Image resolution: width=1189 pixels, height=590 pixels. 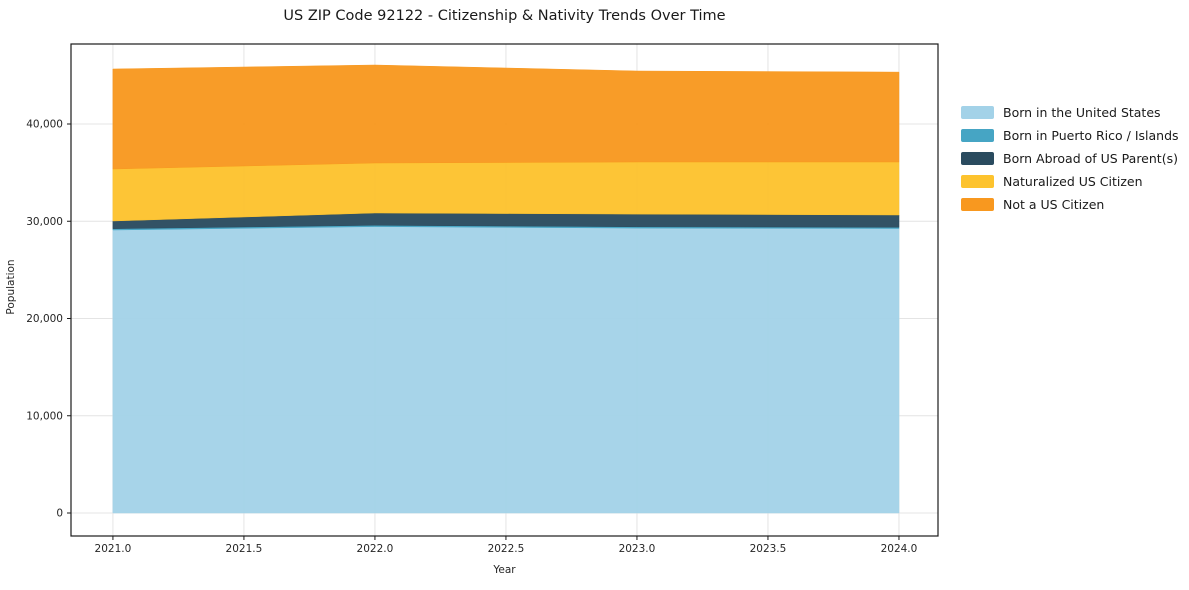 What do you see at coordinates (375, 549) in the screenshot?
I see `x-tick-label: 2022.0` at bounding box center [375, 549].